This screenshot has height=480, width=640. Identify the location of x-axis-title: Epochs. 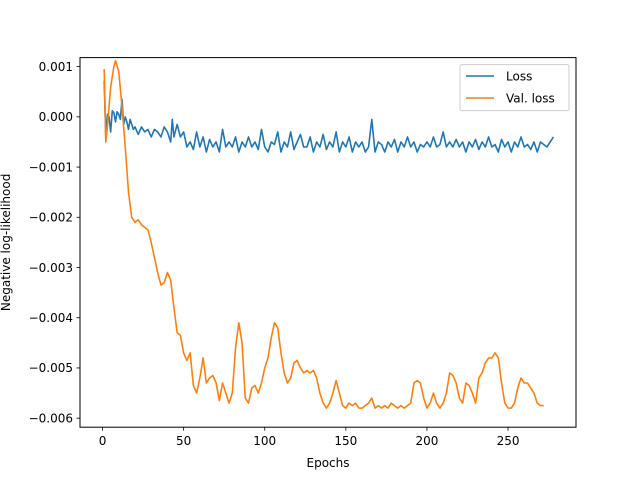
(328, 463).